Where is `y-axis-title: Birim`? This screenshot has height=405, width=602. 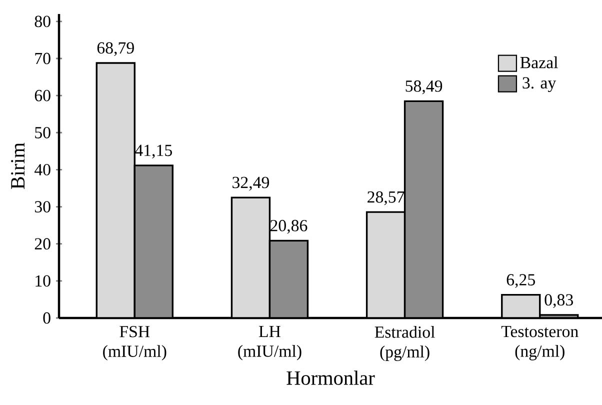
y-axis-title: Birim is located at coordinates (18, 166).